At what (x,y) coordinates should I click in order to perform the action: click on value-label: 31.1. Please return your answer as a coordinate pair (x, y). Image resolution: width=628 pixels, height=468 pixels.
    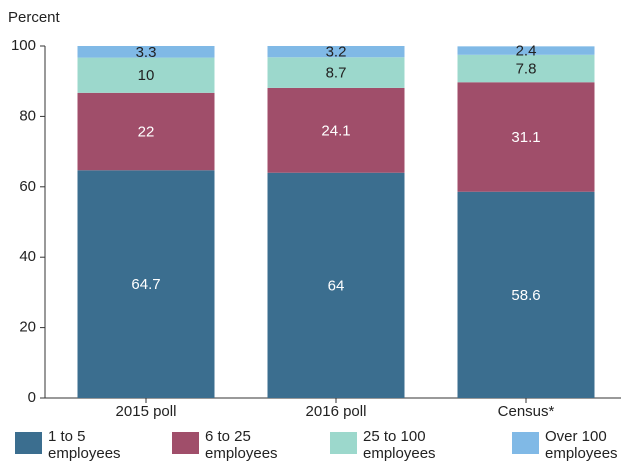
    Looking at the image, I should click on (525, 137).